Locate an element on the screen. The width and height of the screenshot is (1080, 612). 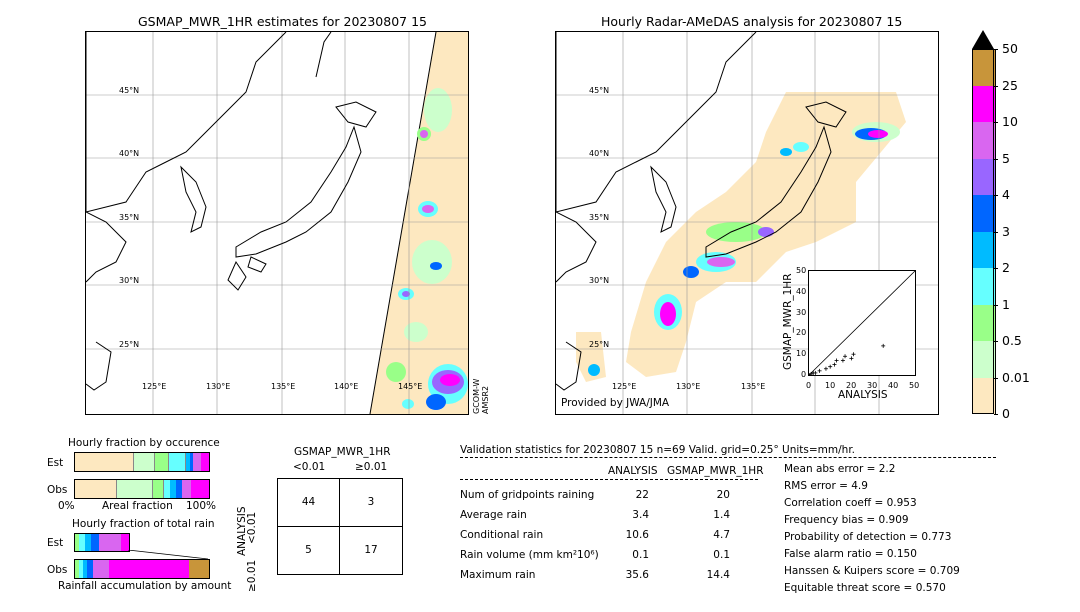
r-lon-label-135: 135°E is located at coordinates (753, 386).